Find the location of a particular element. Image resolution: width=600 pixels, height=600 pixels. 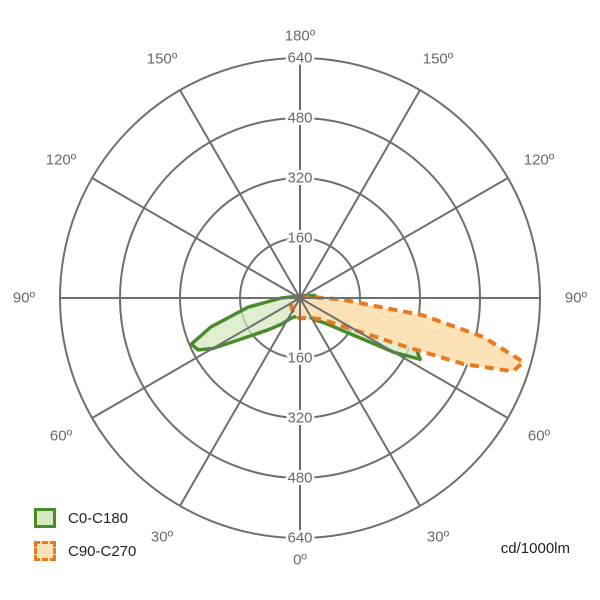

angle-label-lower-left-60: 60º is located at coordinates (61, 436).